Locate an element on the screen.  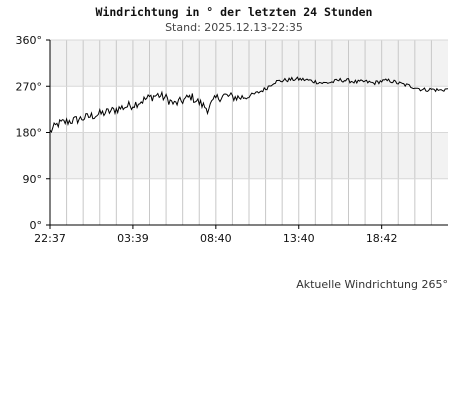
x-tick-label: 13:40 is located at coordinates (299, 238).